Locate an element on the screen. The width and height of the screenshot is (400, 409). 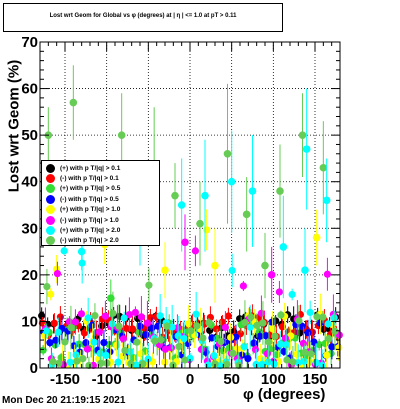
legend-label: (+) with p T/|q| > 0.1 is located at coordinates (90, 168).